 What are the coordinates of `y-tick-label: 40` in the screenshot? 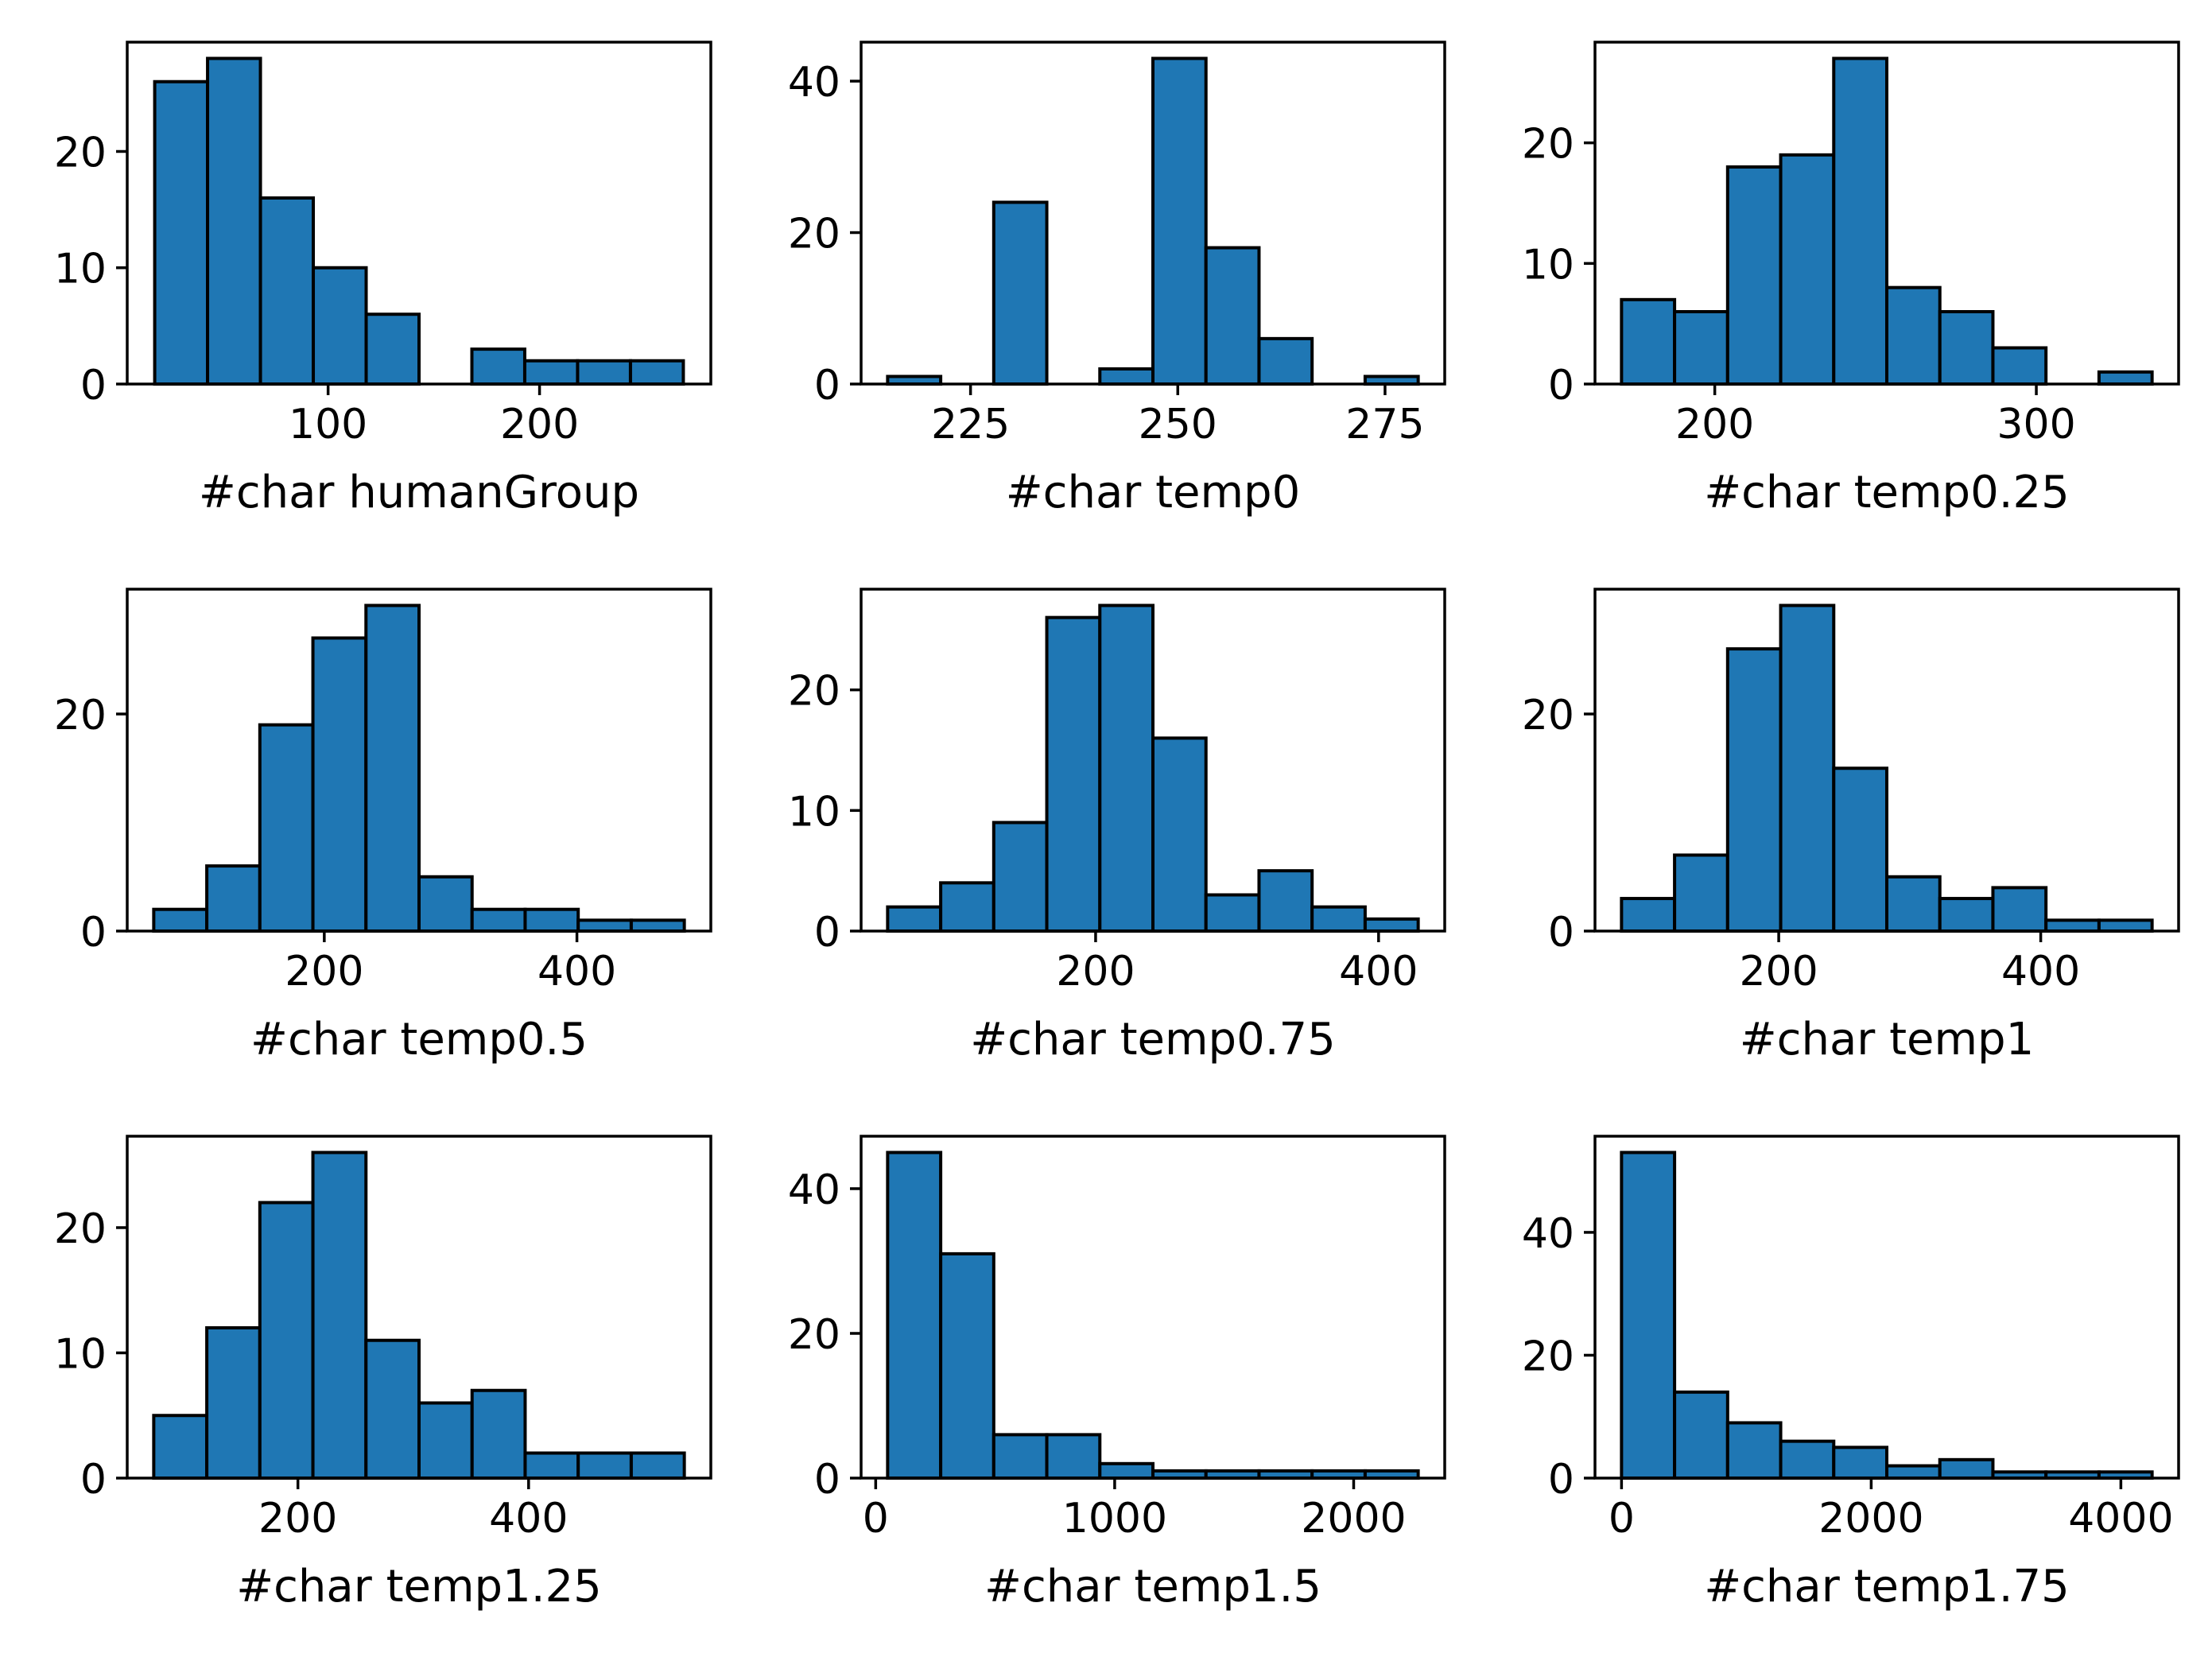 It's located at (814, 1190).